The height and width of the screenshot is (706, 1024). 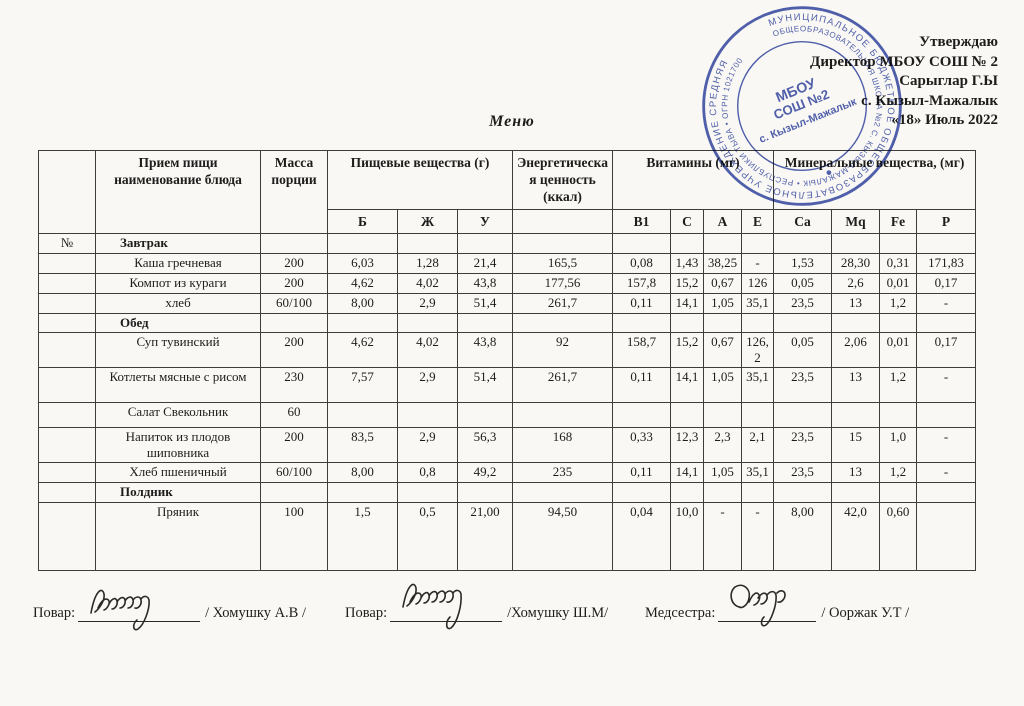 I want to click on value-cell: 28,30, so click(x=856, y=263).